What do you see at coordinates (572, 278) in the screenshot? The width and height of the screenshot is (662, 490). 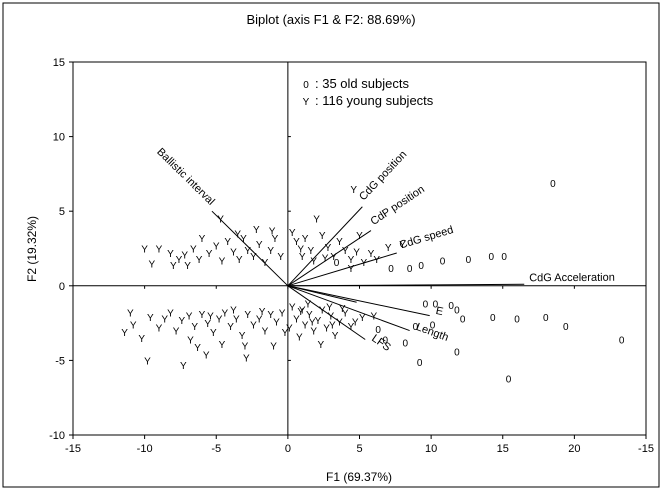 I see `vector-label: CdG Acceleration` at bounding box center [572, 278].